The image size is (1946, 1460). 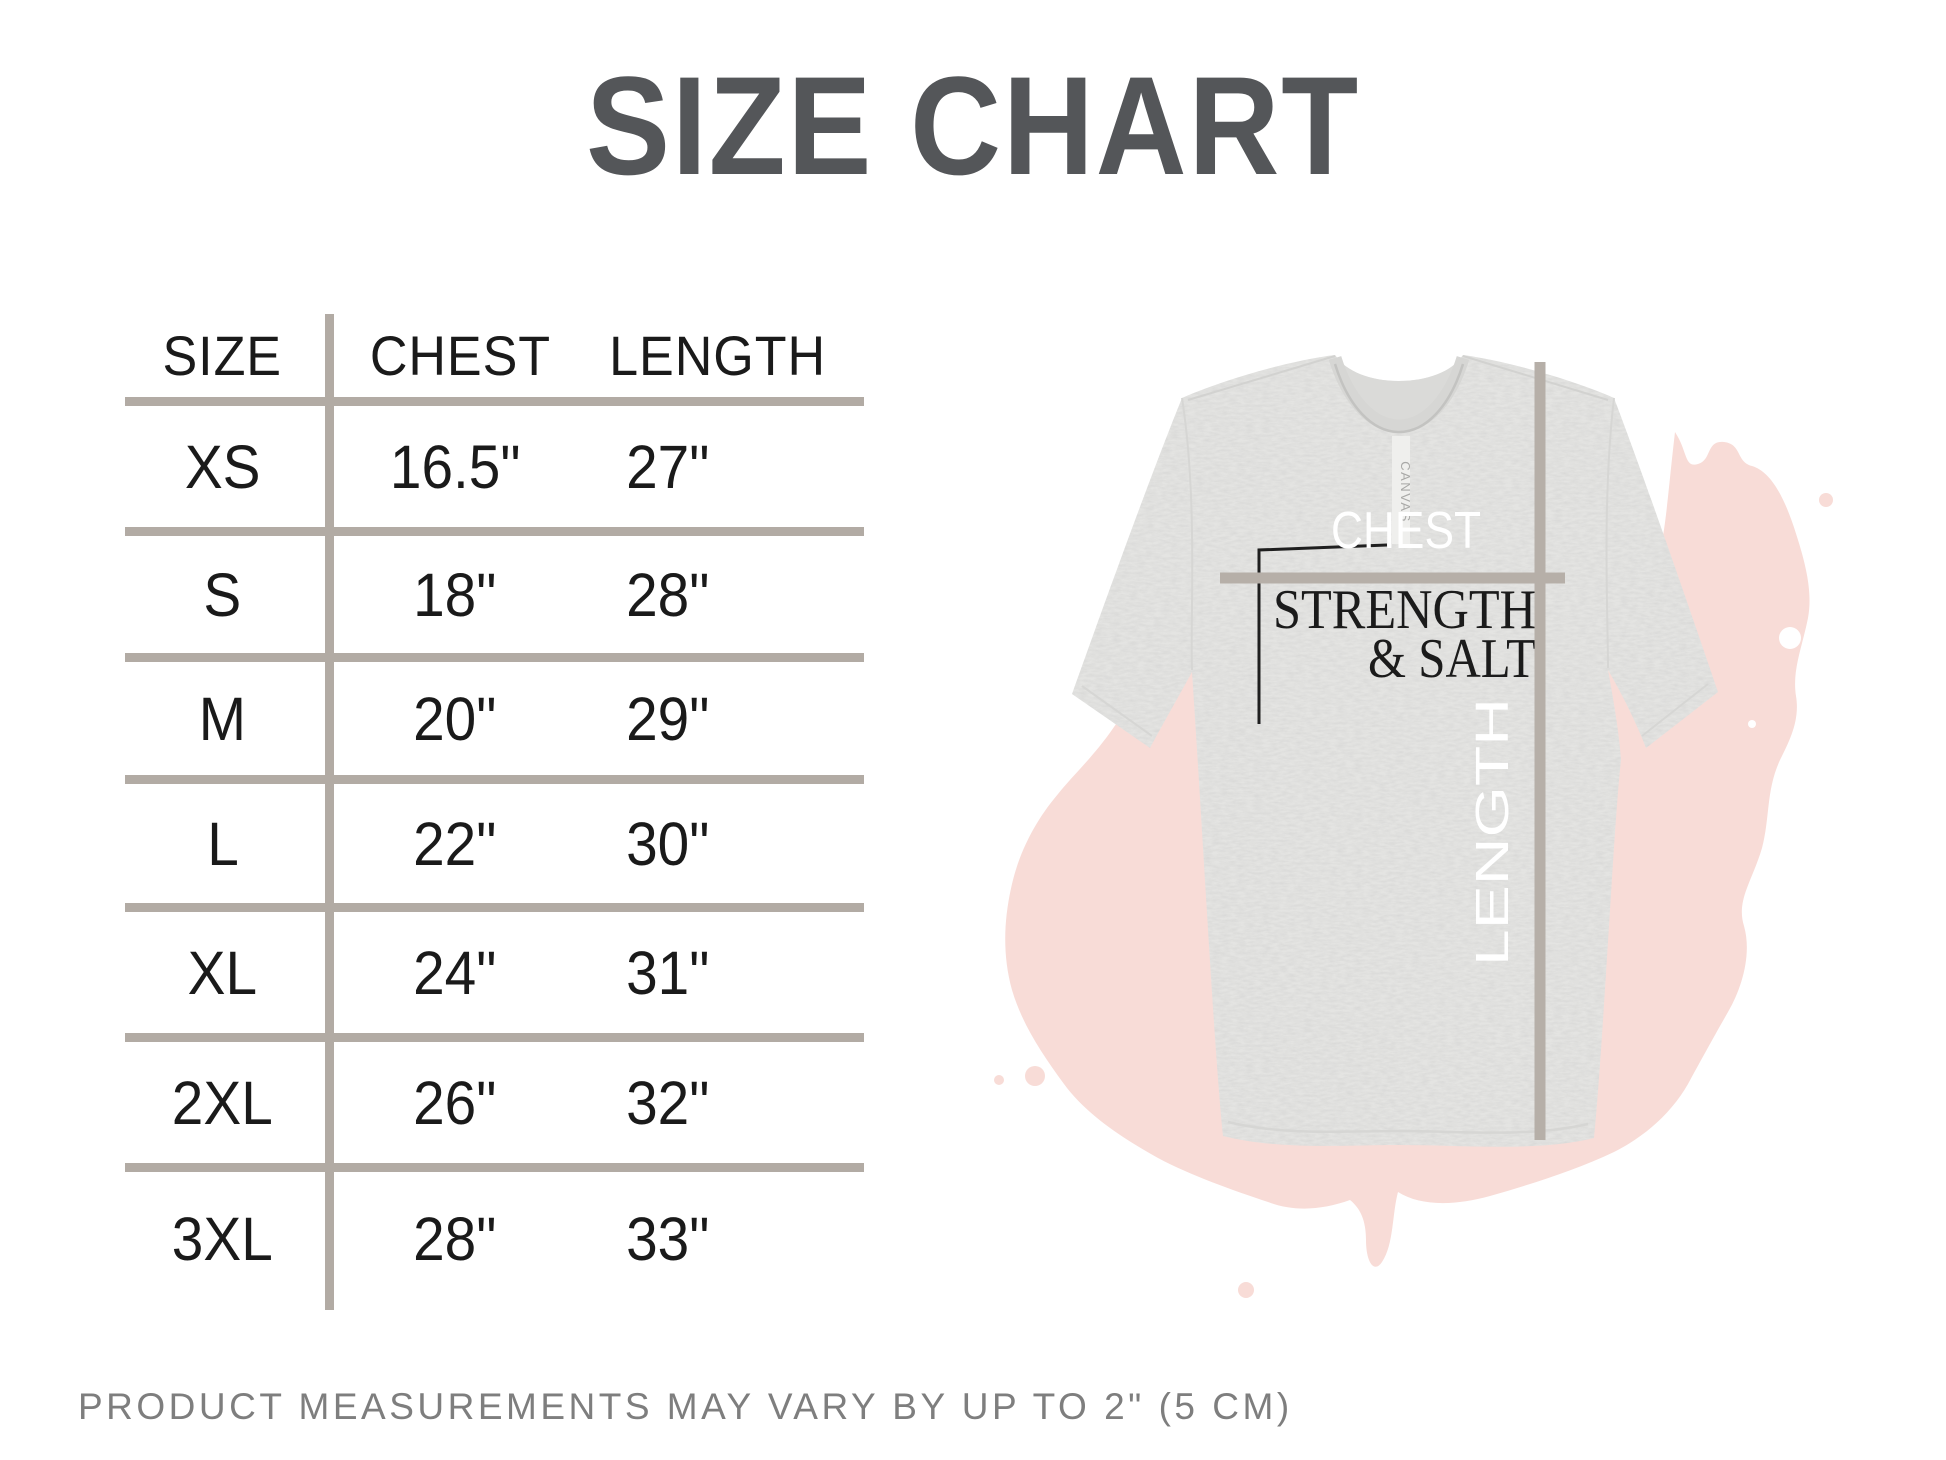 What do you see at coordinates (1610, 533) in the screenshot?
I see `armhole-seam-right` at bounding box center [1610, 533].